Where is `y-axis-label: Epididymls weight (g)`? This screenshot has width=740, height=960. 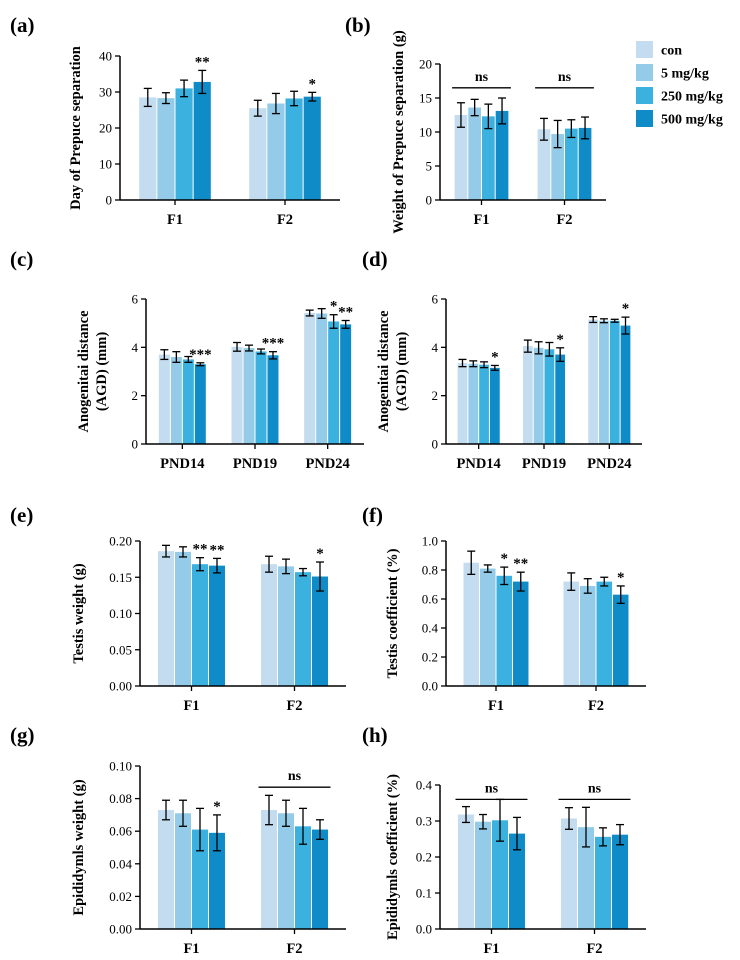 y-axis-label: Epididymls weight (g) is located at coordinates (79, 847).